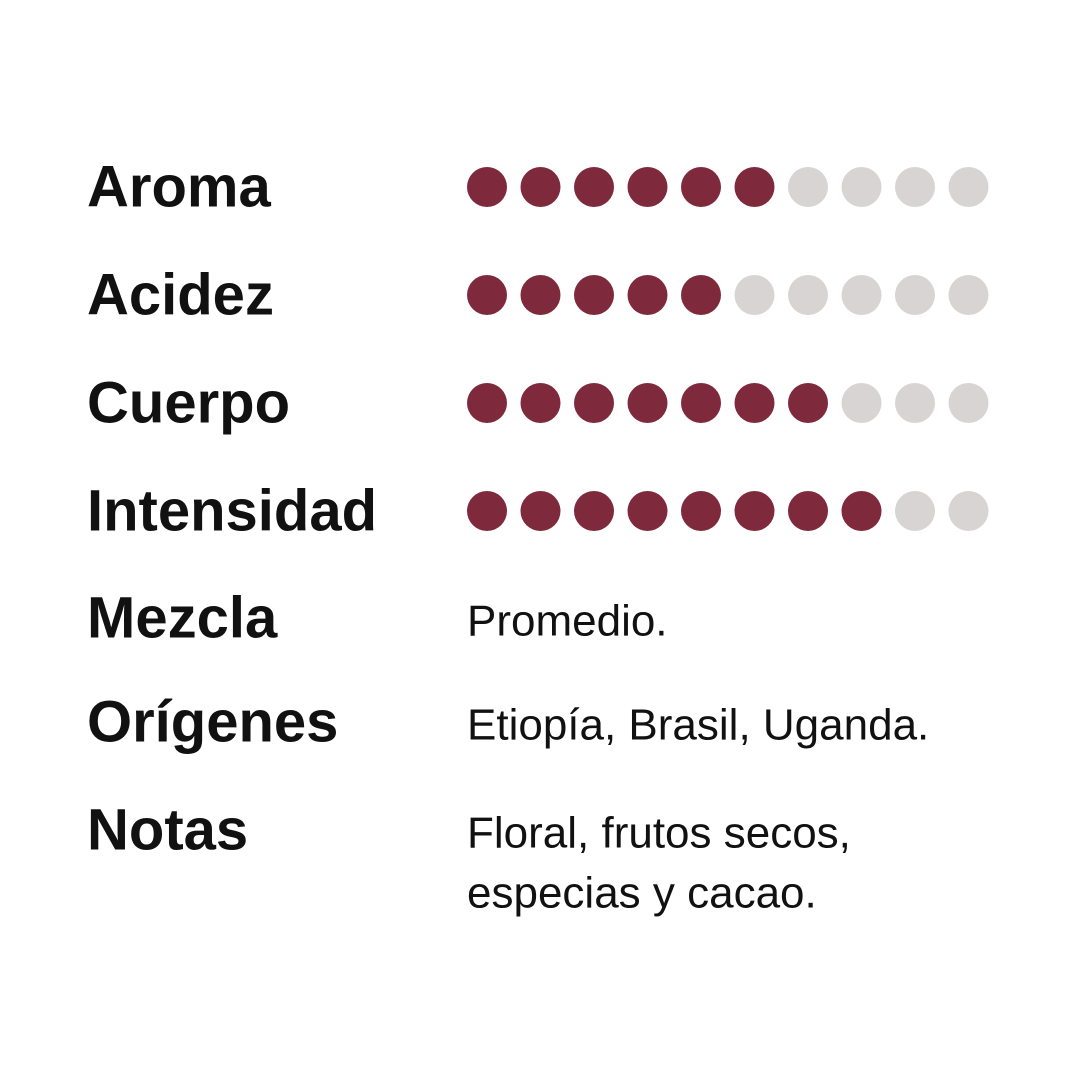 Image resolution: width=1080 pixels, height=1080 pixels. What do you see at coordinates (182, 618) in the screenshot?
I see `detail-label: Mezcla` at bounding box center [182, 618].